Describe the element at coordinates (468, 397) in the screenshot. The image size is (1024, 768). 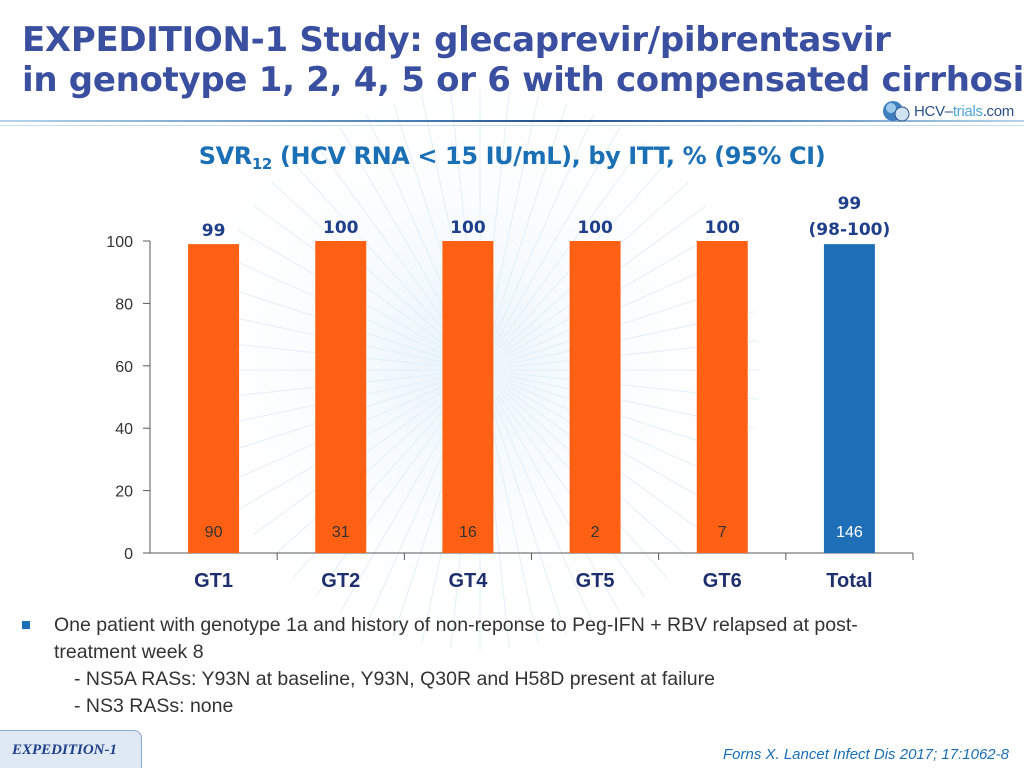
I see `bar-gt4` at that location.